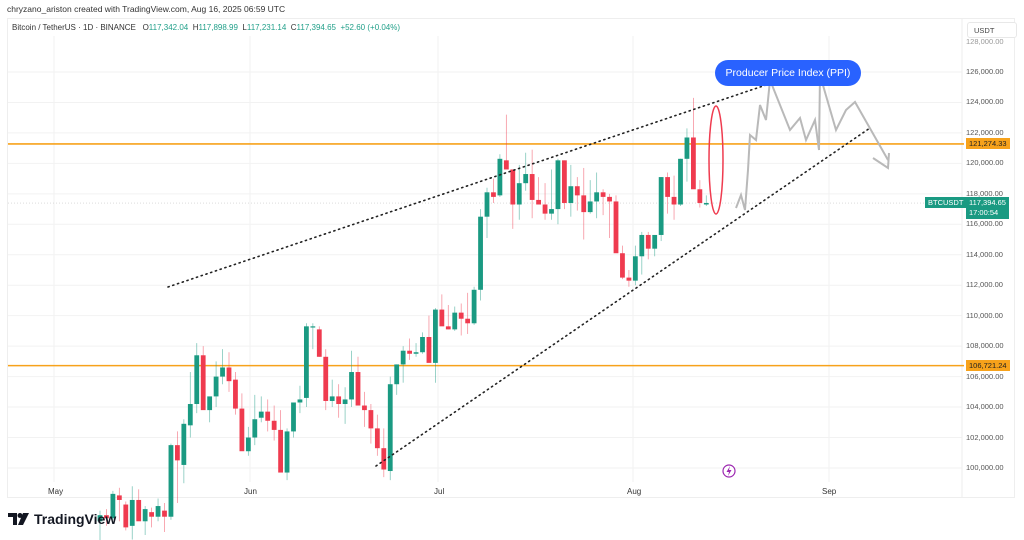 The height and width of the screenshot is (540, 1024). Describe the element at coordinates (218, 27) in the screenshot. I see `high-value: 117,898.99` at that location.